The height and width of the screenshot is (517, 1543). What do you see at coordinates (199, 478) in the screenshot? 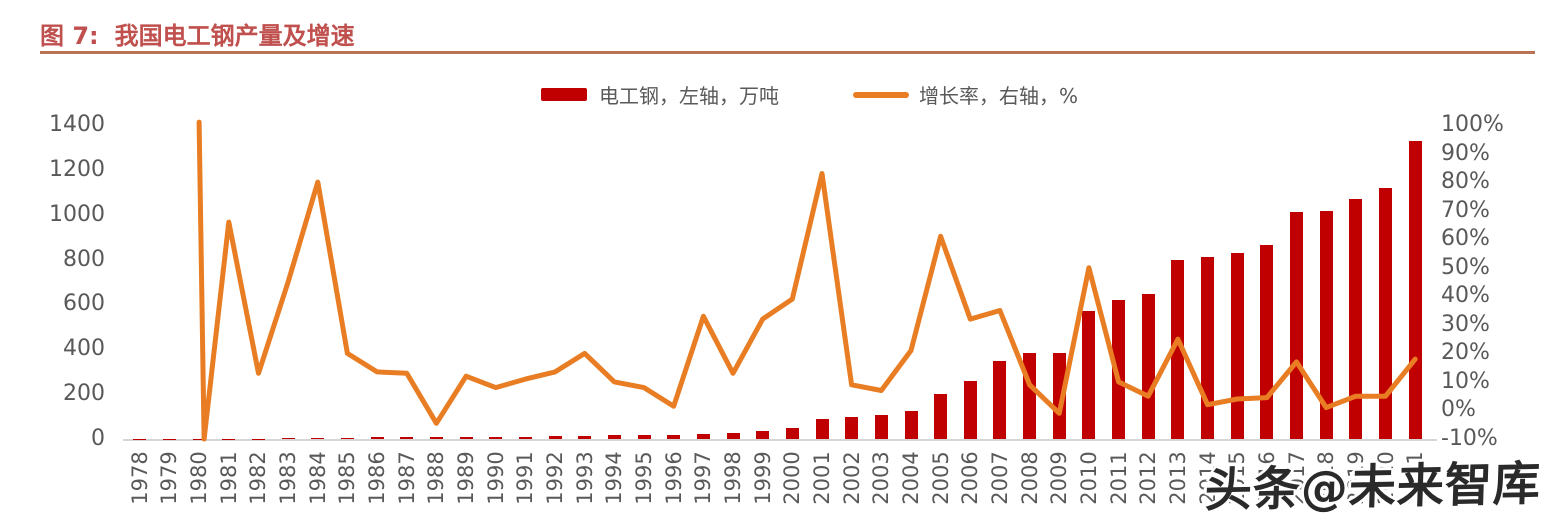
I see `x-axis-year-label: 1980` at bounding box center [199, 478].